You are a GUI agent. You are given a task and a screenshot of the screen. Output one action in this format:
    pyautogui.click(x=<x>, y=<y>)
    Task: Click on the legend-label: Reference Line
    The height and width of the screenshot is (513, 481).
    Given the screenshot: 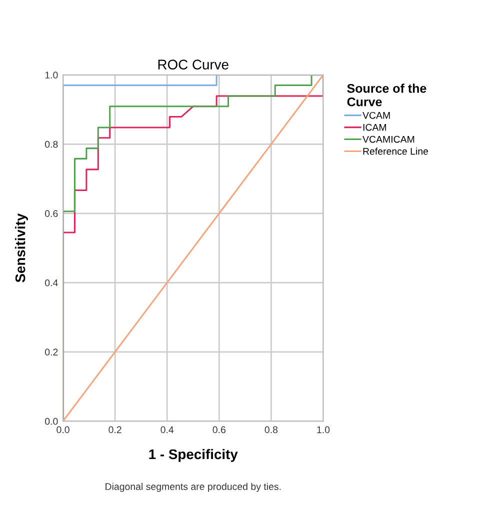 What is the action you would take?
    pyautogui.click(x=395, y=151)
    